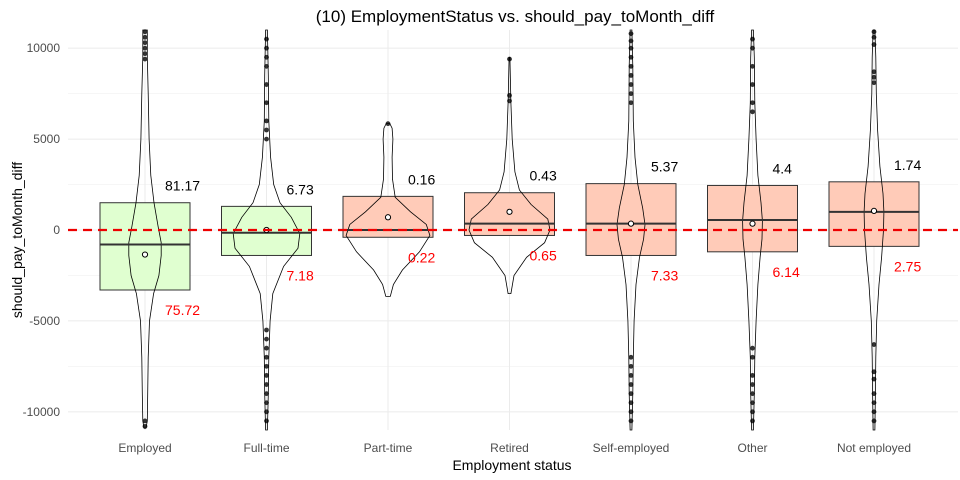  Describe the element at coordinates (266, 448) in the screenshot. I see `x-tick-label: Full-time` at that location.